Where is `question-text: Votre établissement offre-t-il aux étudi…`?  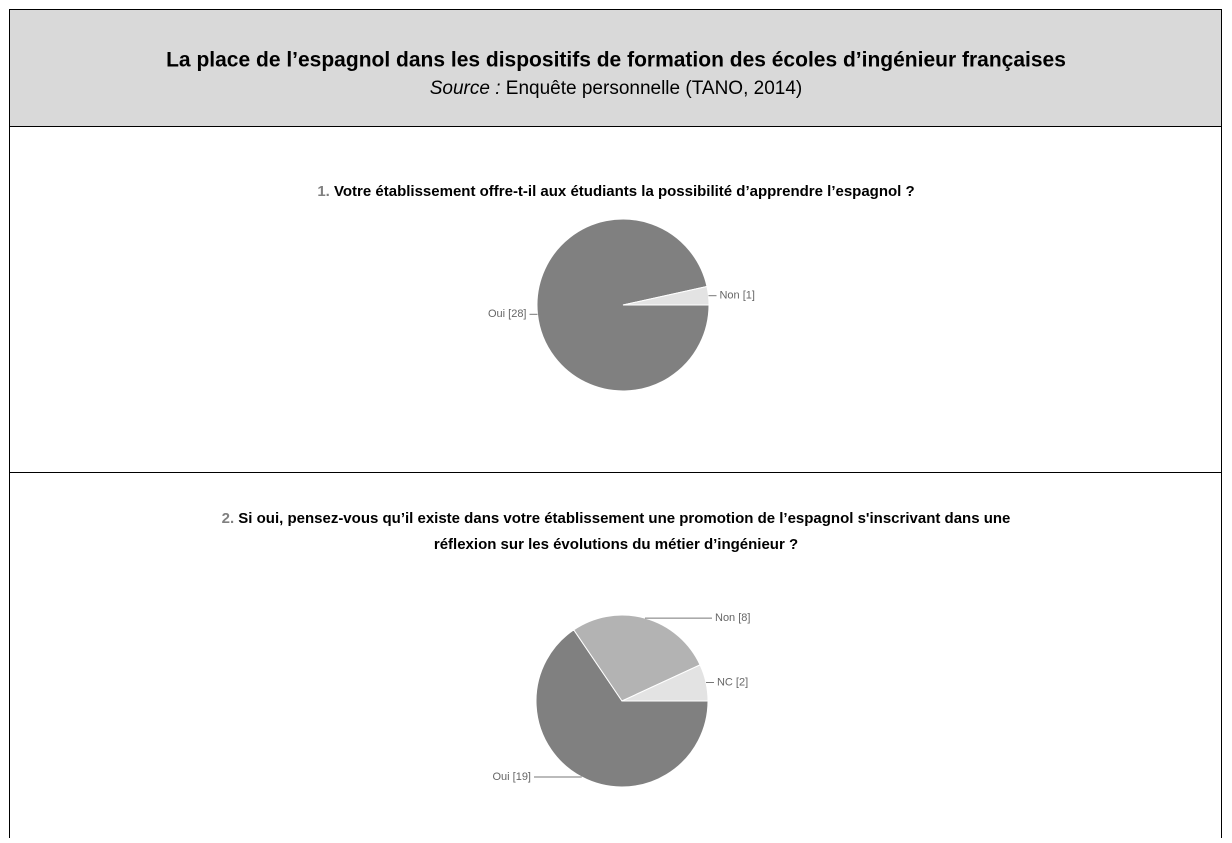
question-text: Votre établissement offre-t-il aux étudi… is located at coordinates (624, 191).